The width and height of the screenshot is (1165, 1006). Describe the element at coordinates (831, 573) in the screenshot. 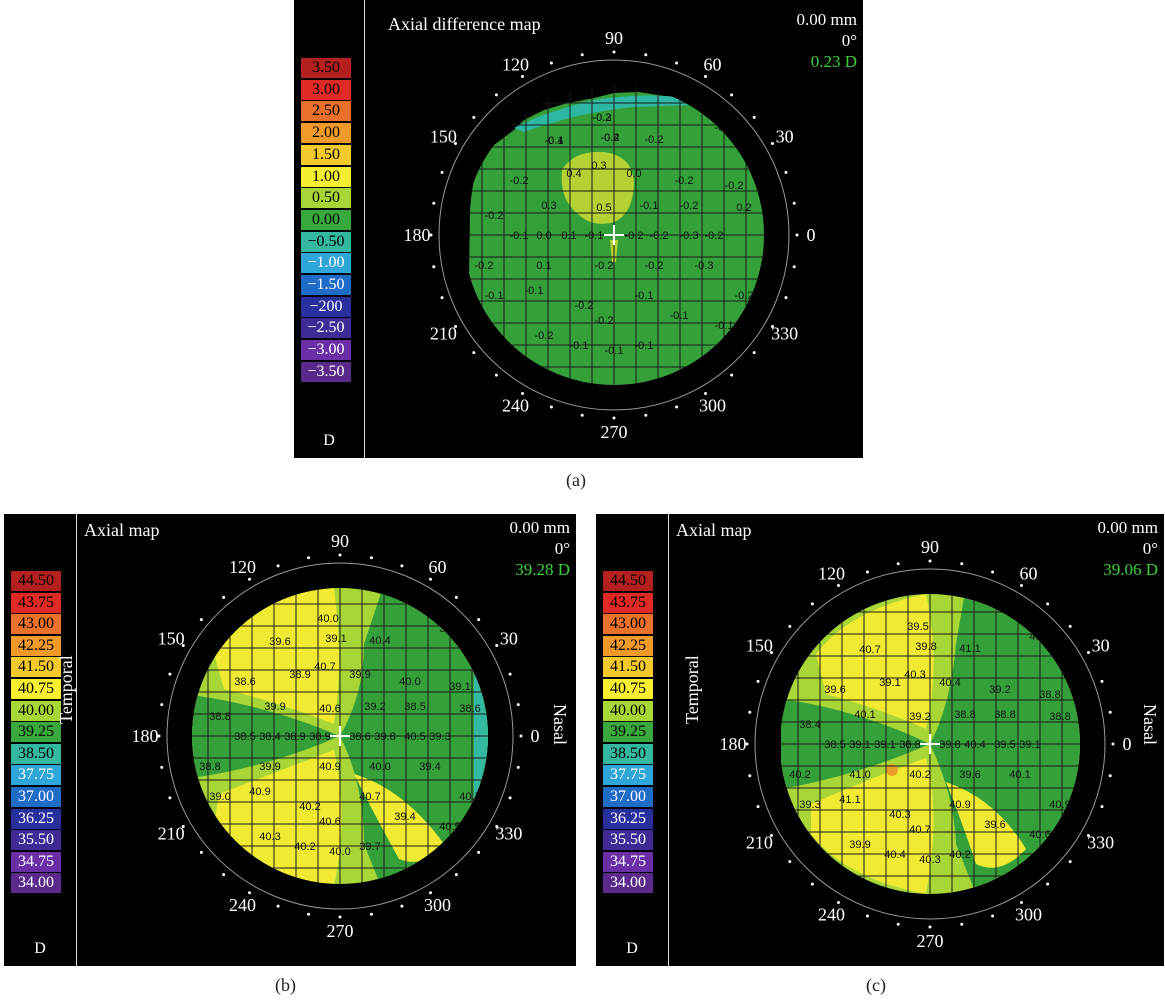

I see `angle-label: 120` at that location.